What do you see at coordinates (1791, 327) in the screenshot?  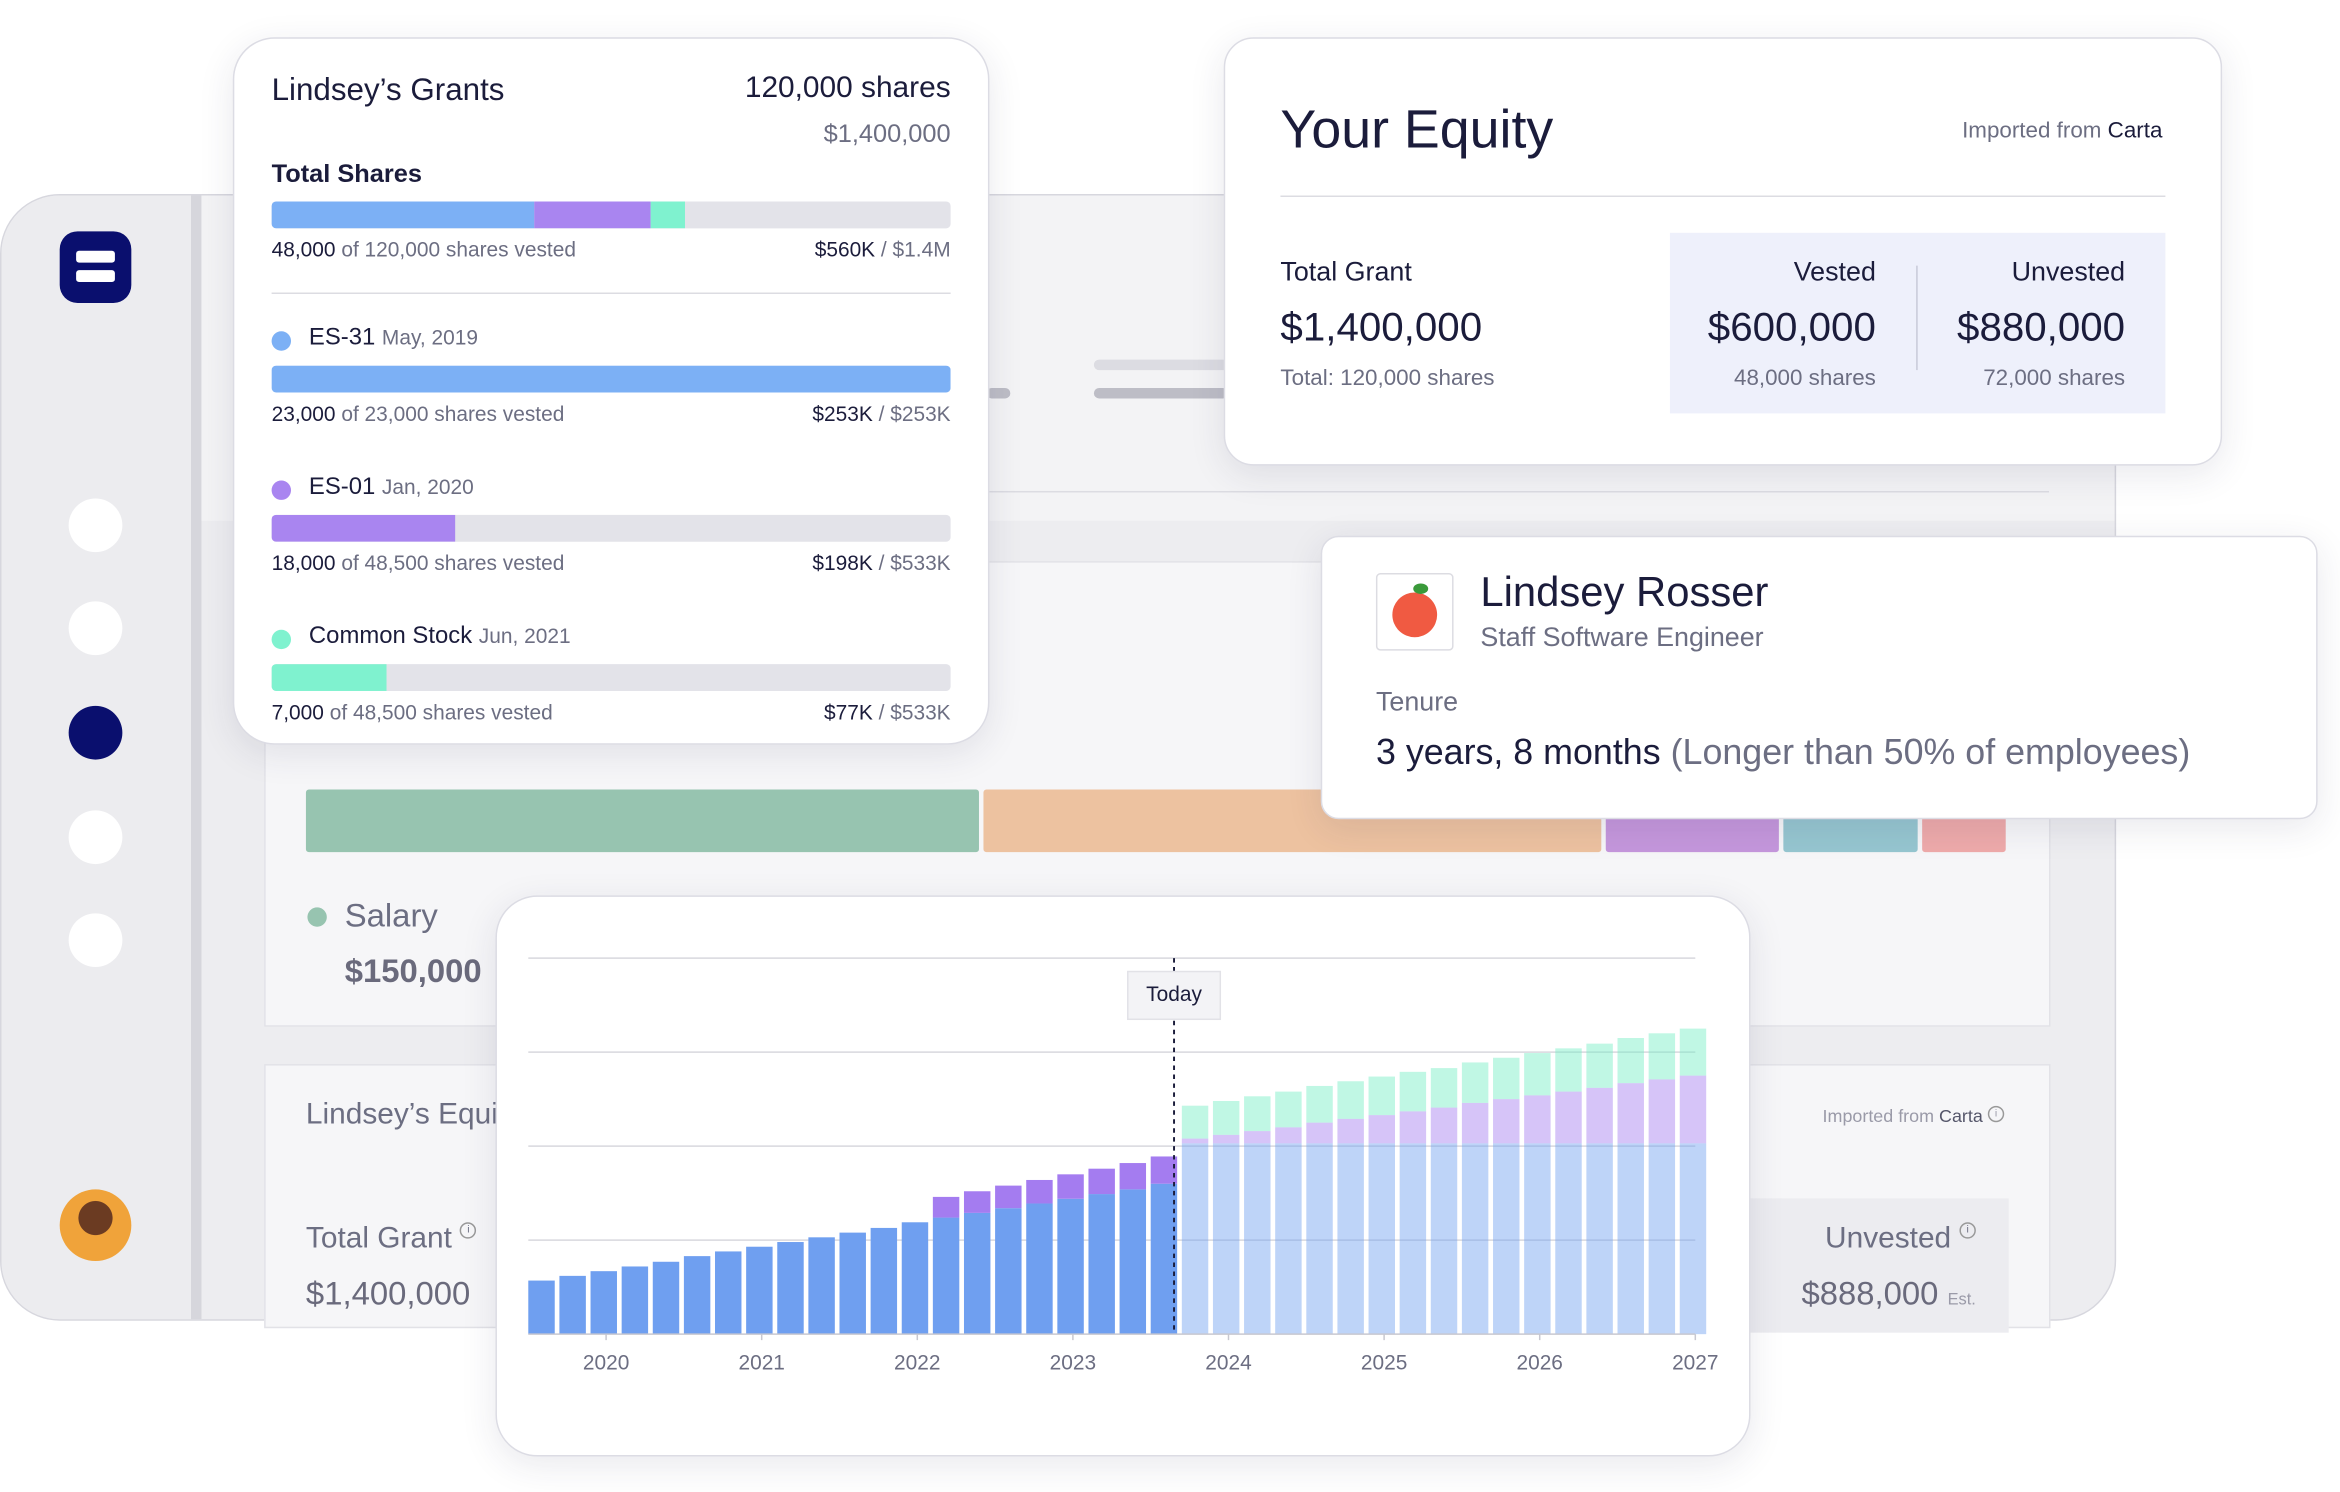 I see `vested-value: $600,000` at bounding box center [1791, 327].